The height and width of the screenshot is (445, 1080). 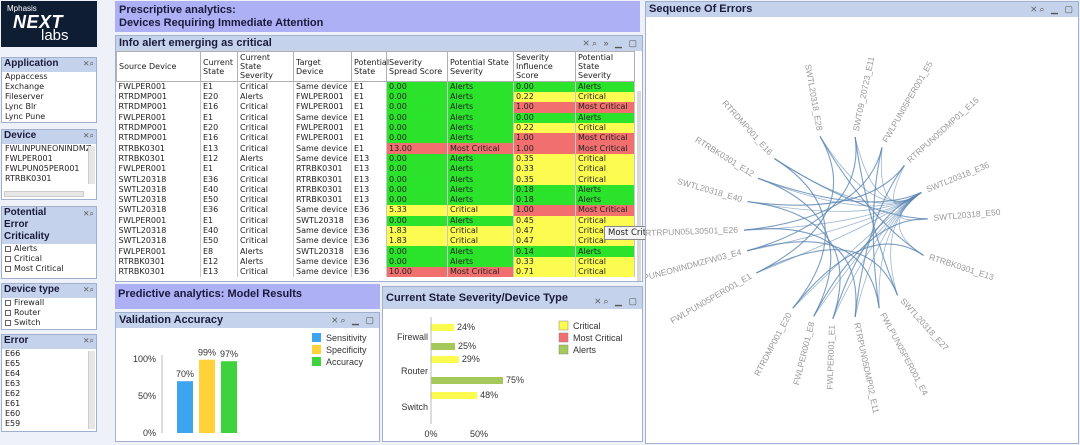 I want to click on table-cell: SWTL20318, so click(x=322, y=220).